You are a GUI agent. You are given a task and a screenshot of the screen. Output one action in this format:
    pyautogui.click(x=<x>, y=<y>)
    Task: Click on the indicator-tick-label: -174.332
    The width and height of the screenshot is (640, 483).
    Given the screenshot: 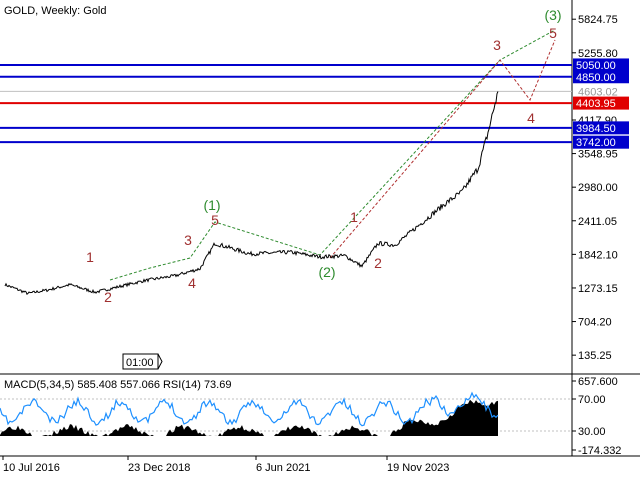 What is the action you would take?
    pyautogui.click(x=599, y=451)
    